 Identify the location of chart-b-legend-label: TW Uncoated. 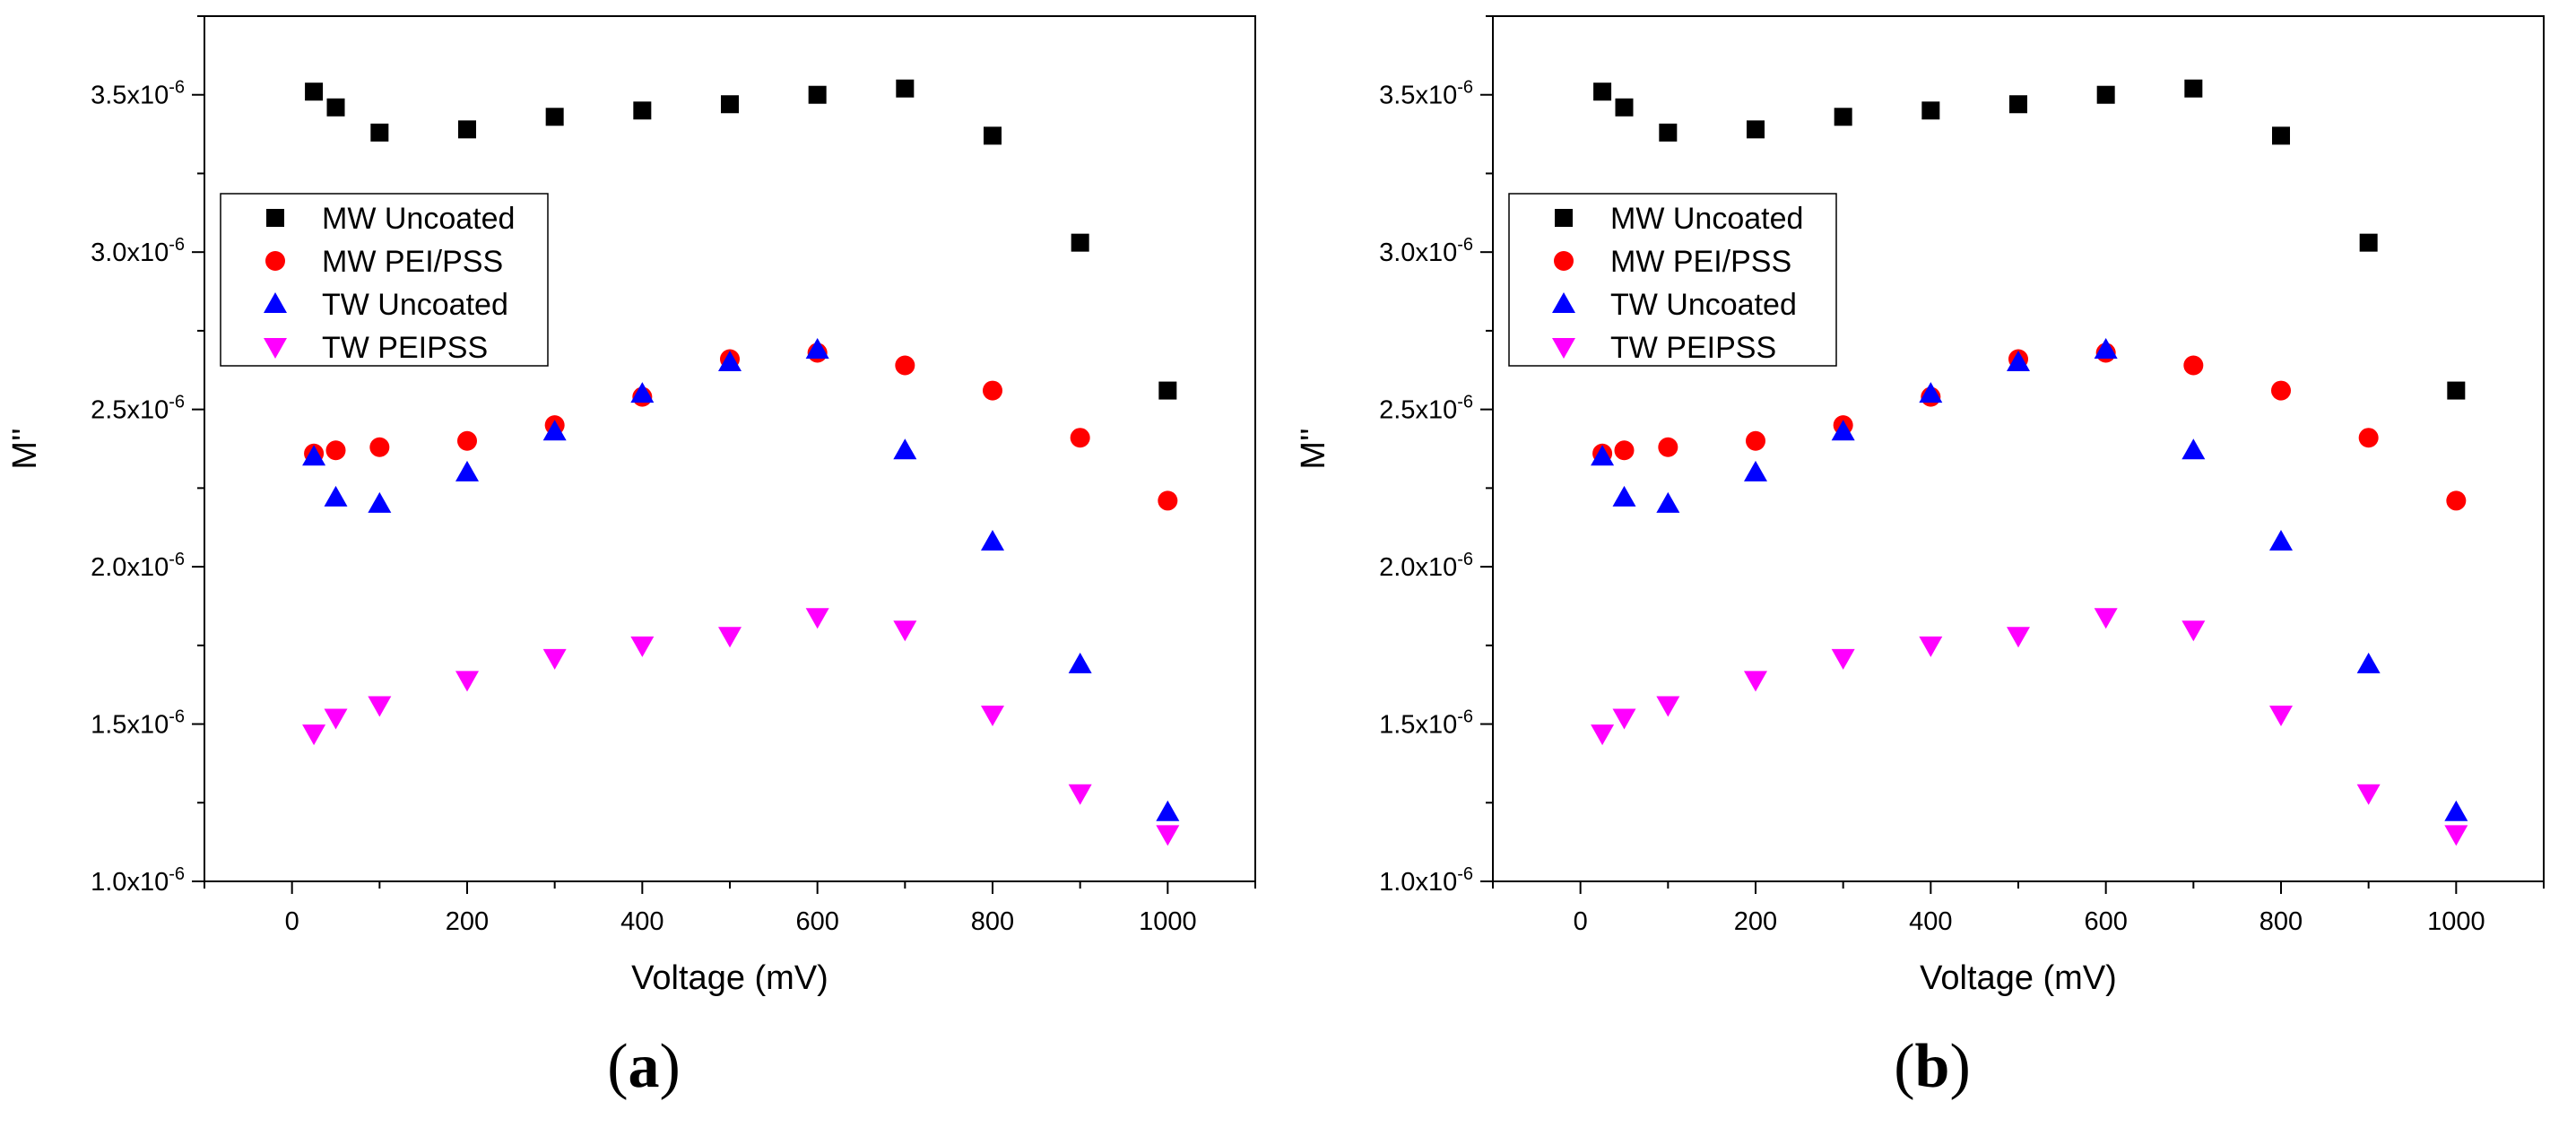
(1703, 305).